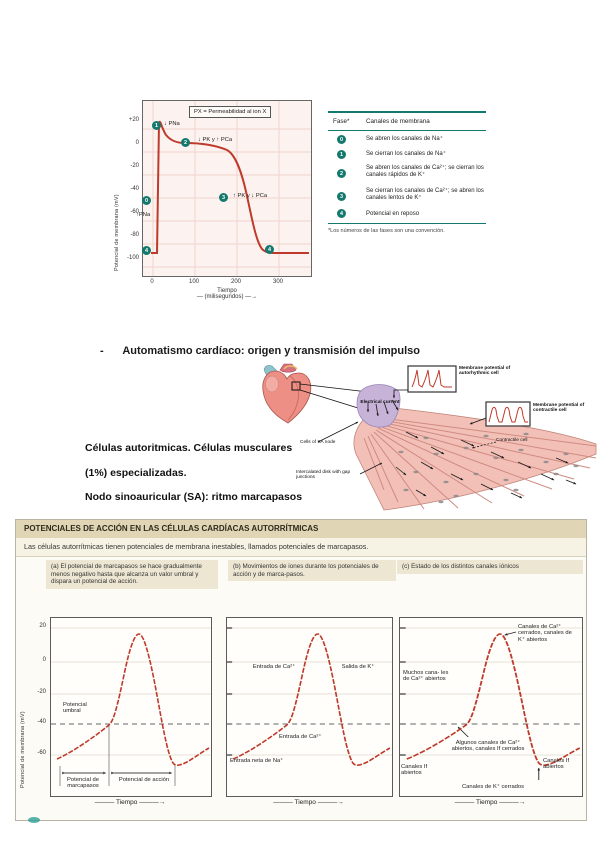 The image size is (600, 848). I want to click on ap-xlabel-units: (milisegundos), so click(224, 297).